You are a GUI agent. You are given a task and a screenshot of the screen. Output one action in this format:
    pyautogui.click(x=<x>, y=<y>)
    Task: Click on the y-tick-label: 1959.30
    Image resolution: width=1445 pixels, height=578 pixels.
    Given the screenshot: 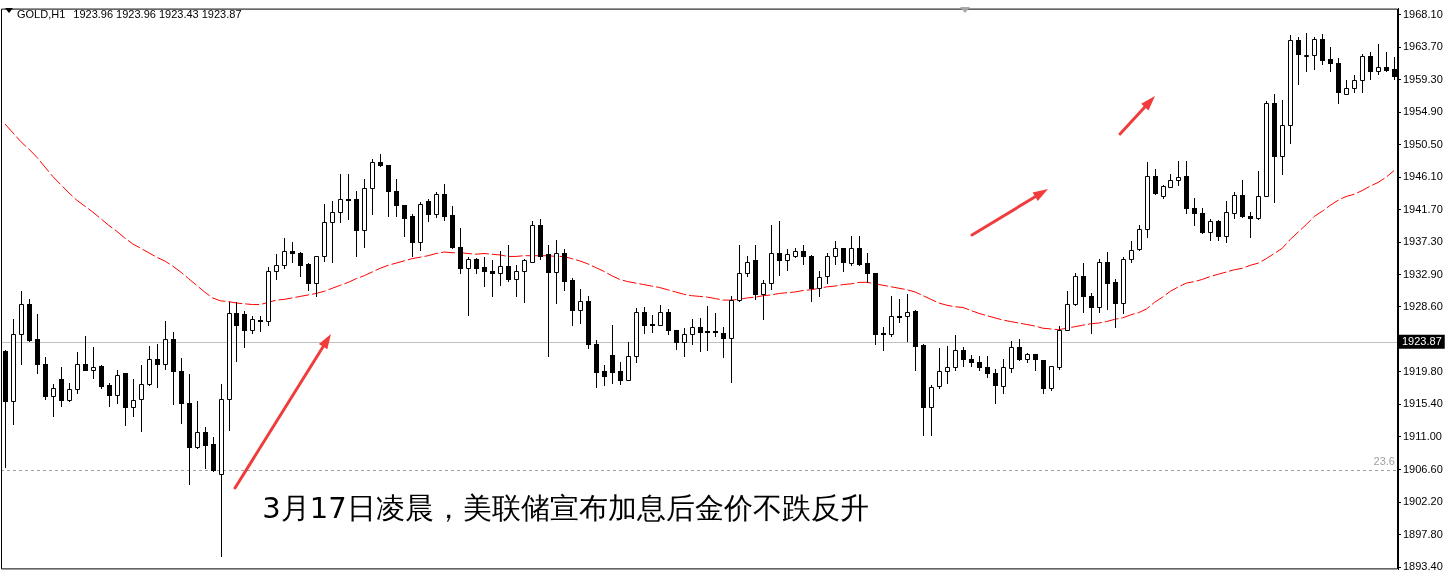 What is the action you would take?
    pyautogui.click(x=1423, y=78)
    